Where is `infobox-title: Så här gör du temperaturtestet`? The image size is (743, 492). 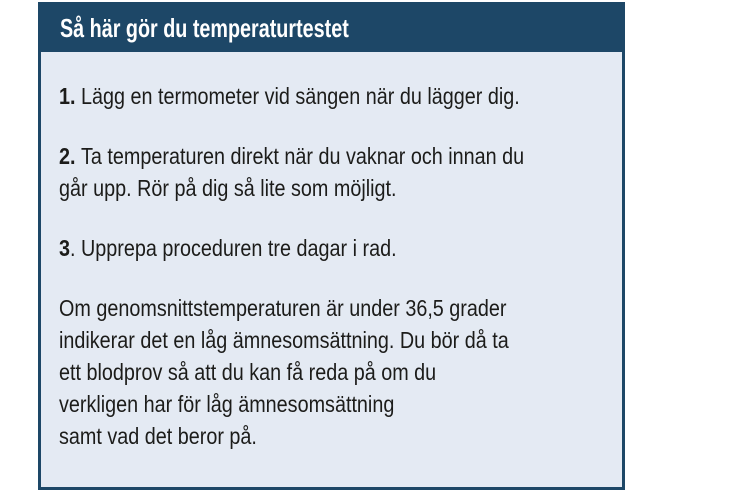 infobox-title: Så här gör du temperaturtestet is located at coordinates (204, 28).